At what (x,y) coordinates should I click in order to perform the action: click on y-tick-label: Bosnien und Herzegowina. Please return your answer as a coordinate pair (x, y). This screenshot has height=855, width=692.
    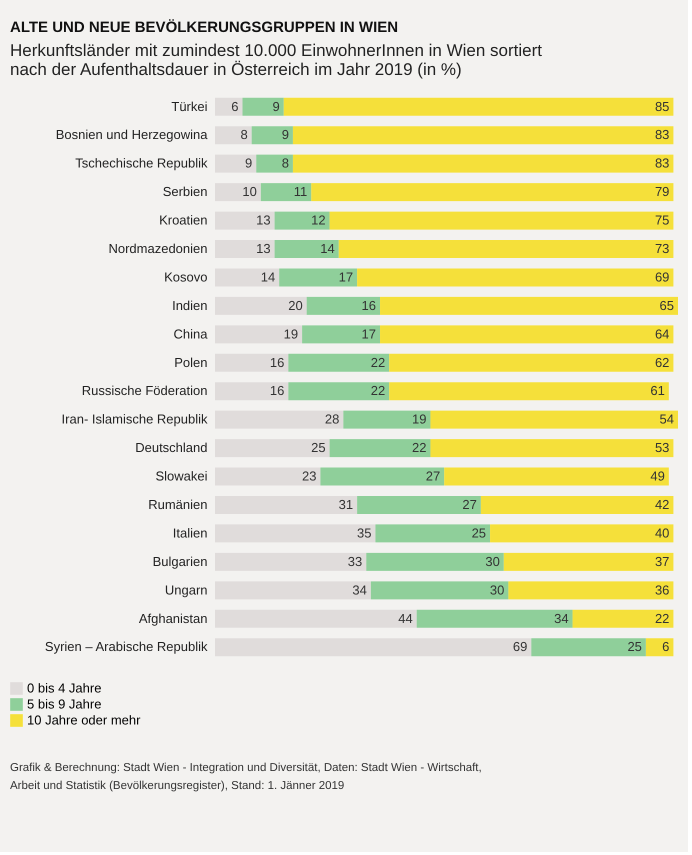
    Looking at the image, I should click on (132, 134).